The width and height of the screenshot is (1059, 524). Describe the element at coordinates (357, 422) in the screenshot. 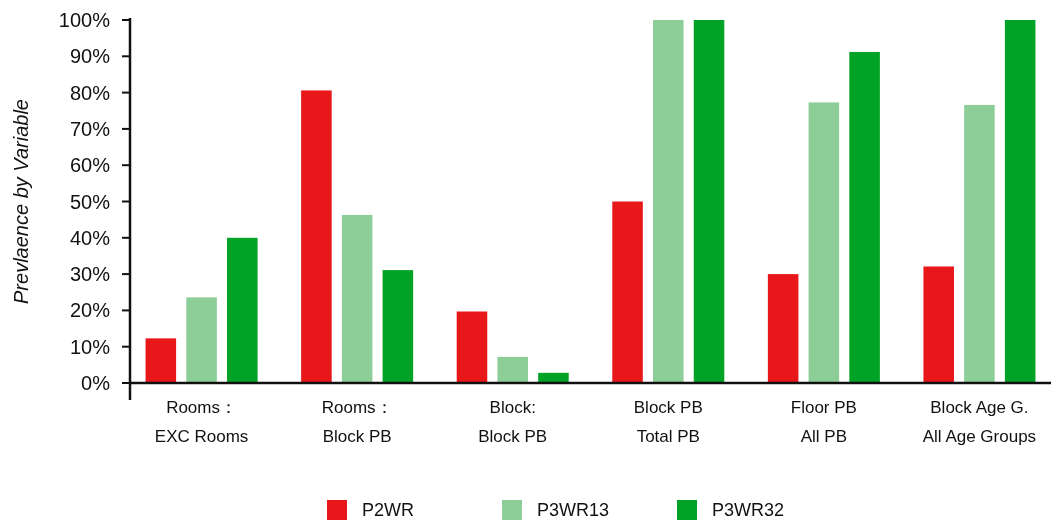

I see `x-tick-label: Rooms： Block PB` at that location.